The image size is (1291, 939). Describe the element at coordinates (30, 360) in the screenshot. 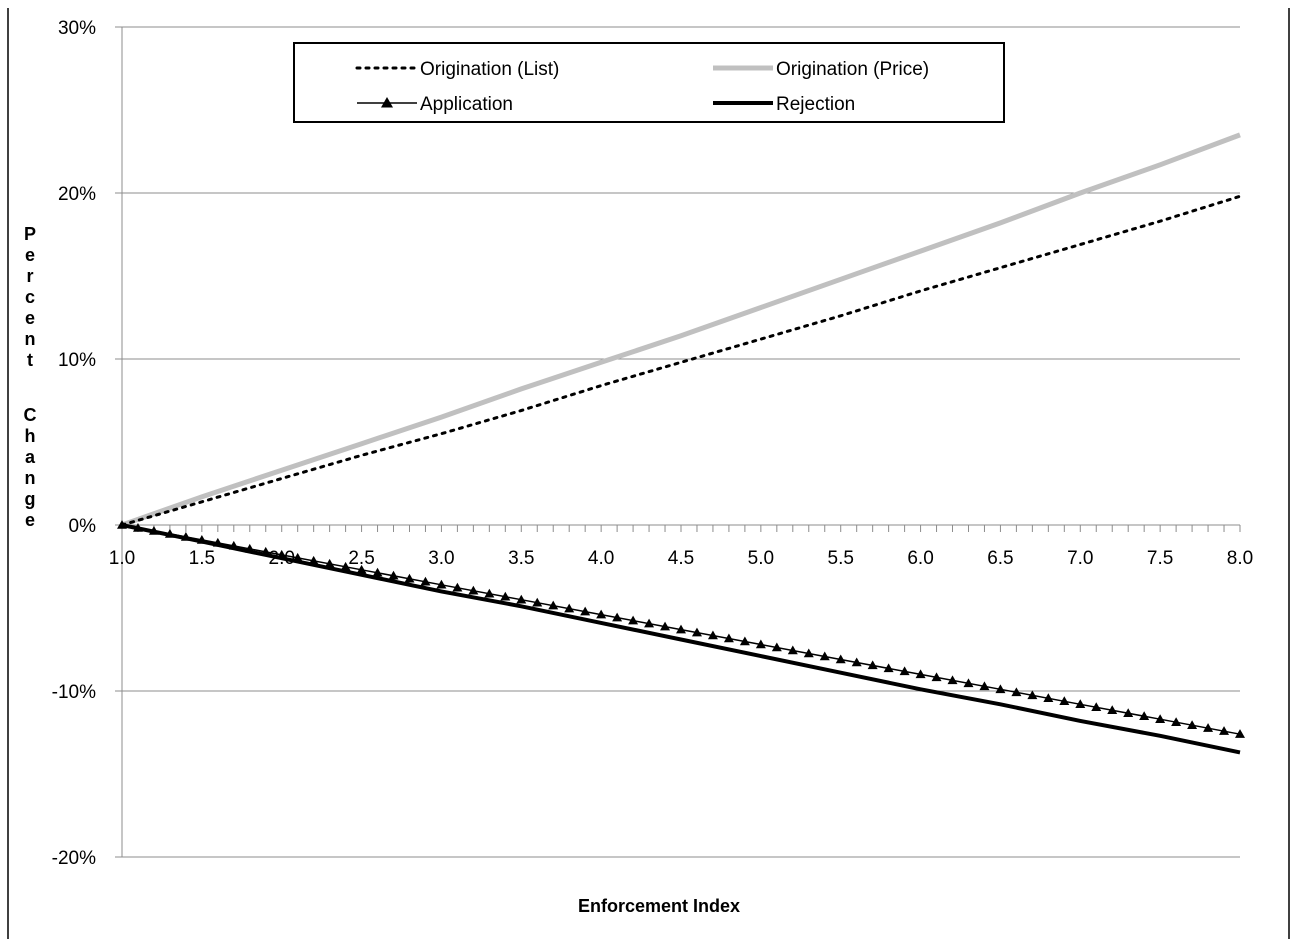

I see `y-axis-title-letter: t` at that location.